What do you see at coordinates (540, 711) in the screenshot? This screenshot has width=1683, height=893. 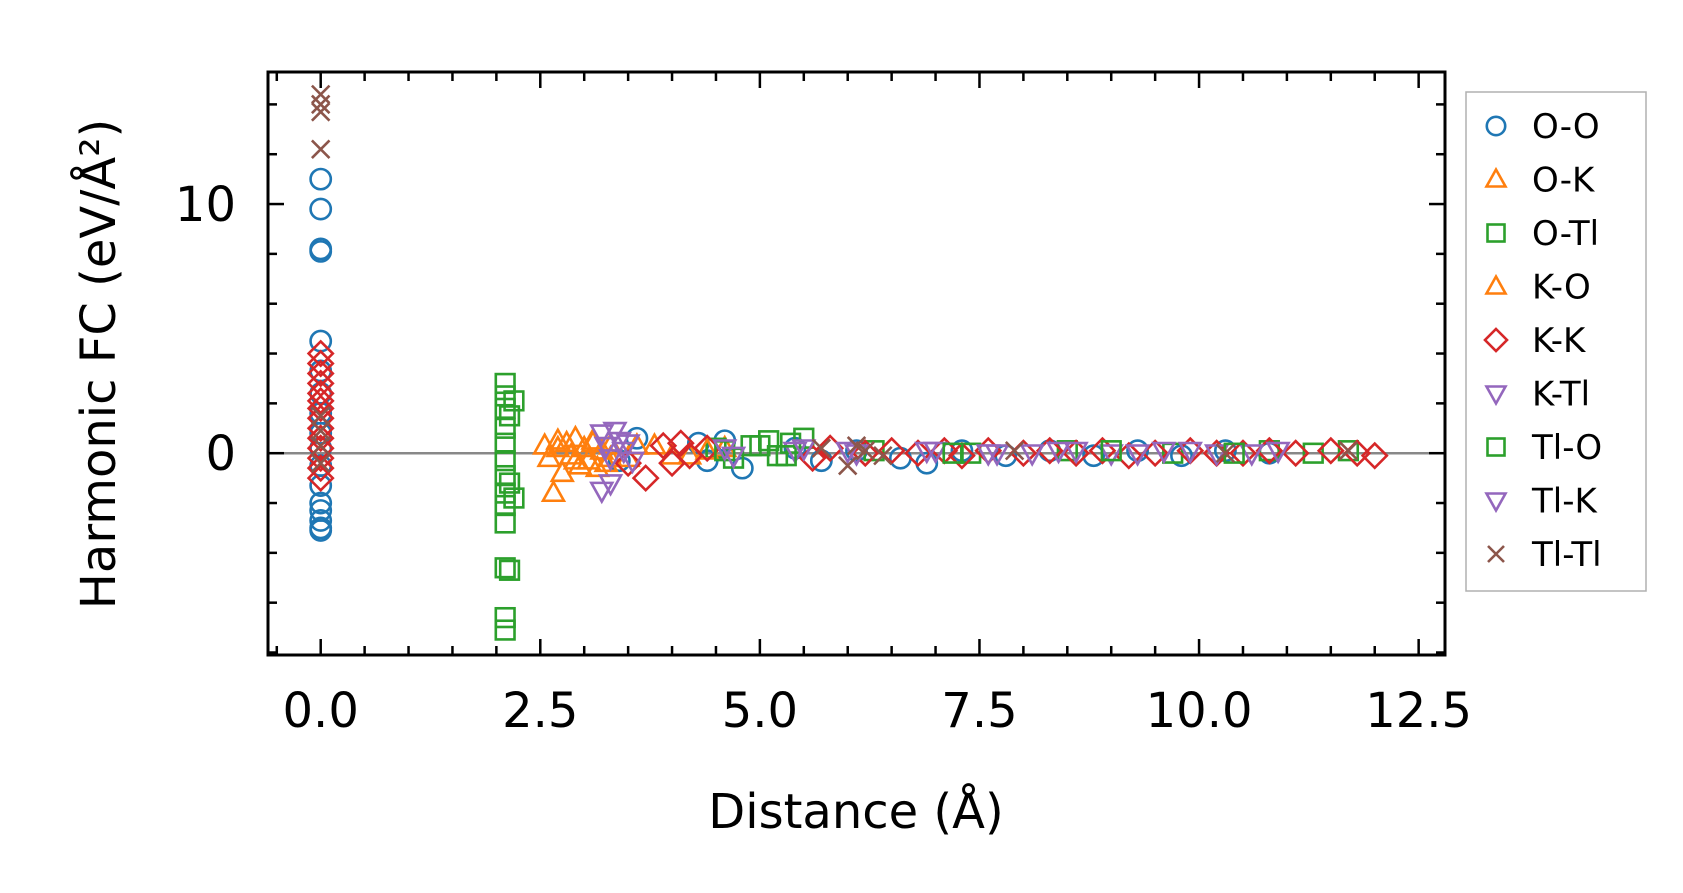 I see `x-tick-label: 2.5` at bounding box center [540, 711].